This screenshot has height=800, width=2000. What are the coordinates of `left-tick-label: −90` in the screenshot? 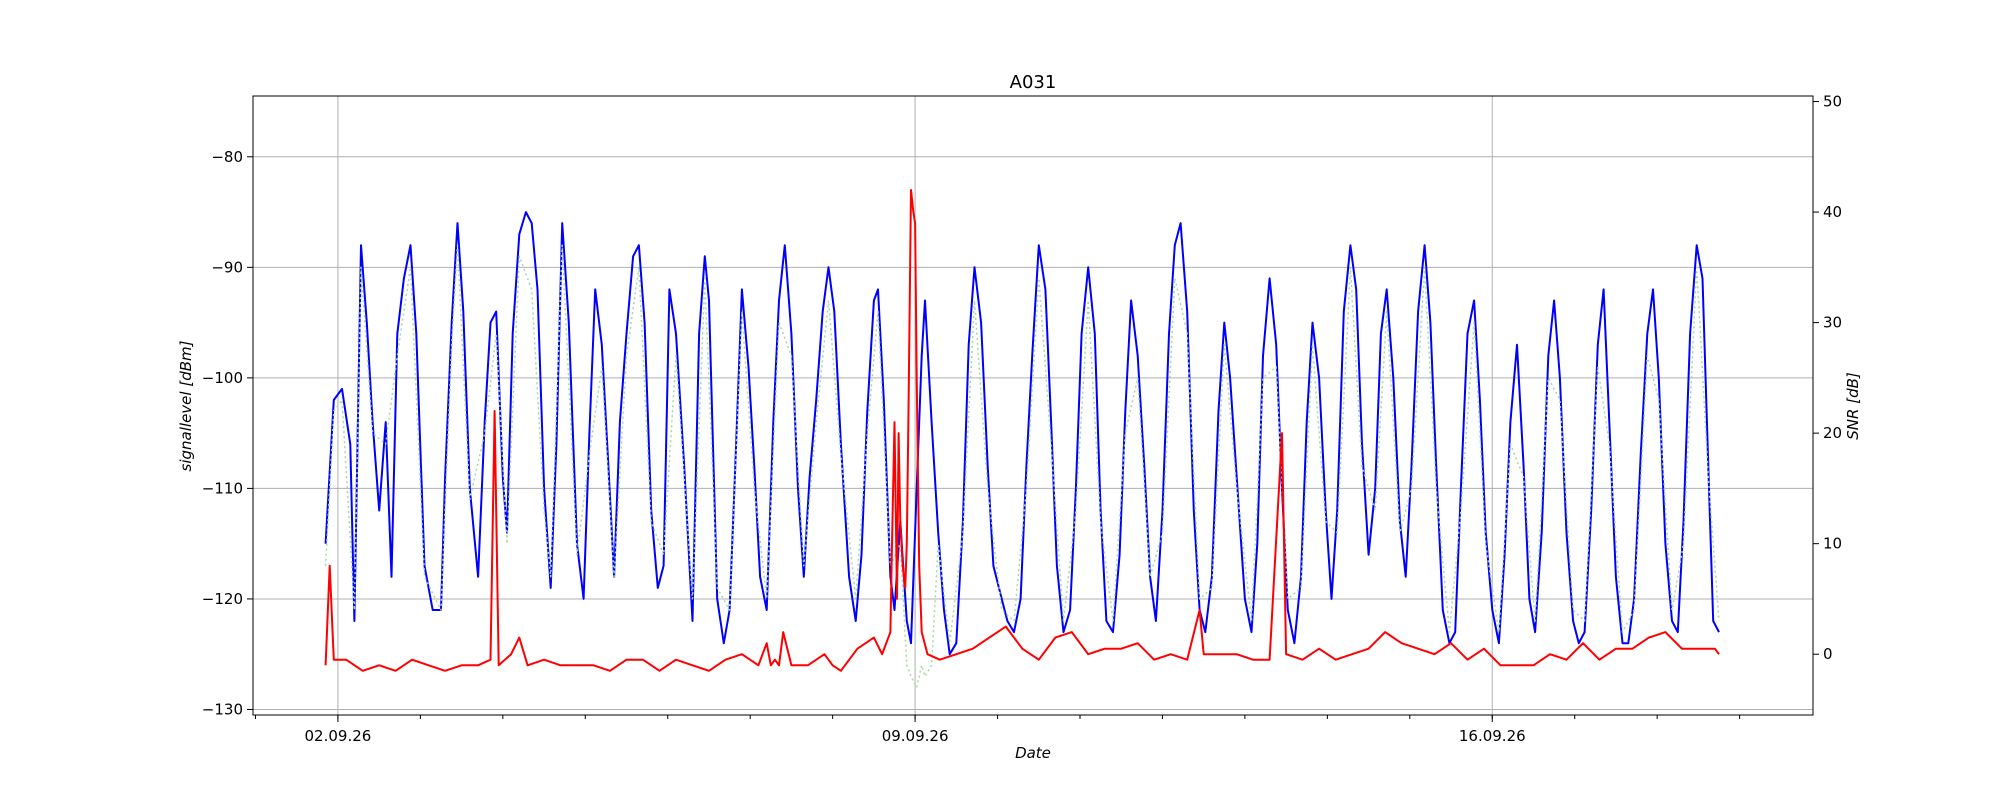 It's located at (227, 267).